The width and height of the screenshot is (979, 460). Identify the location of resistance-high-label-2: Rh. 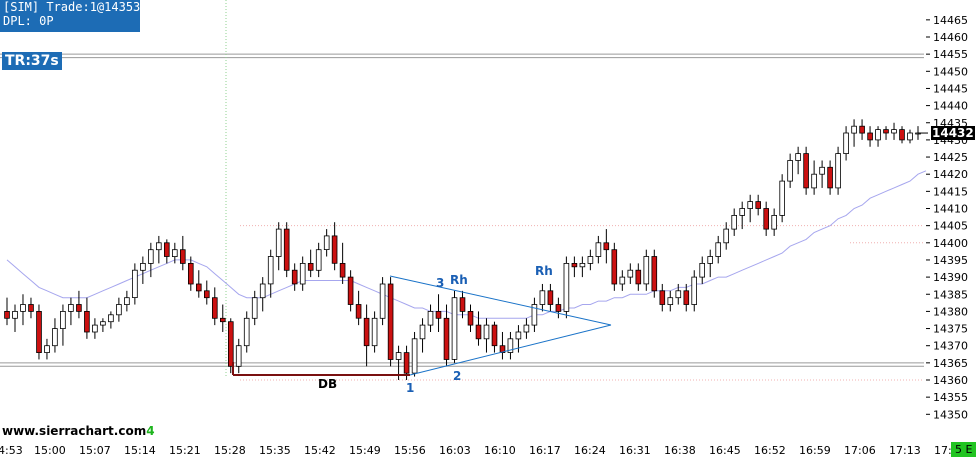
(544, 271).